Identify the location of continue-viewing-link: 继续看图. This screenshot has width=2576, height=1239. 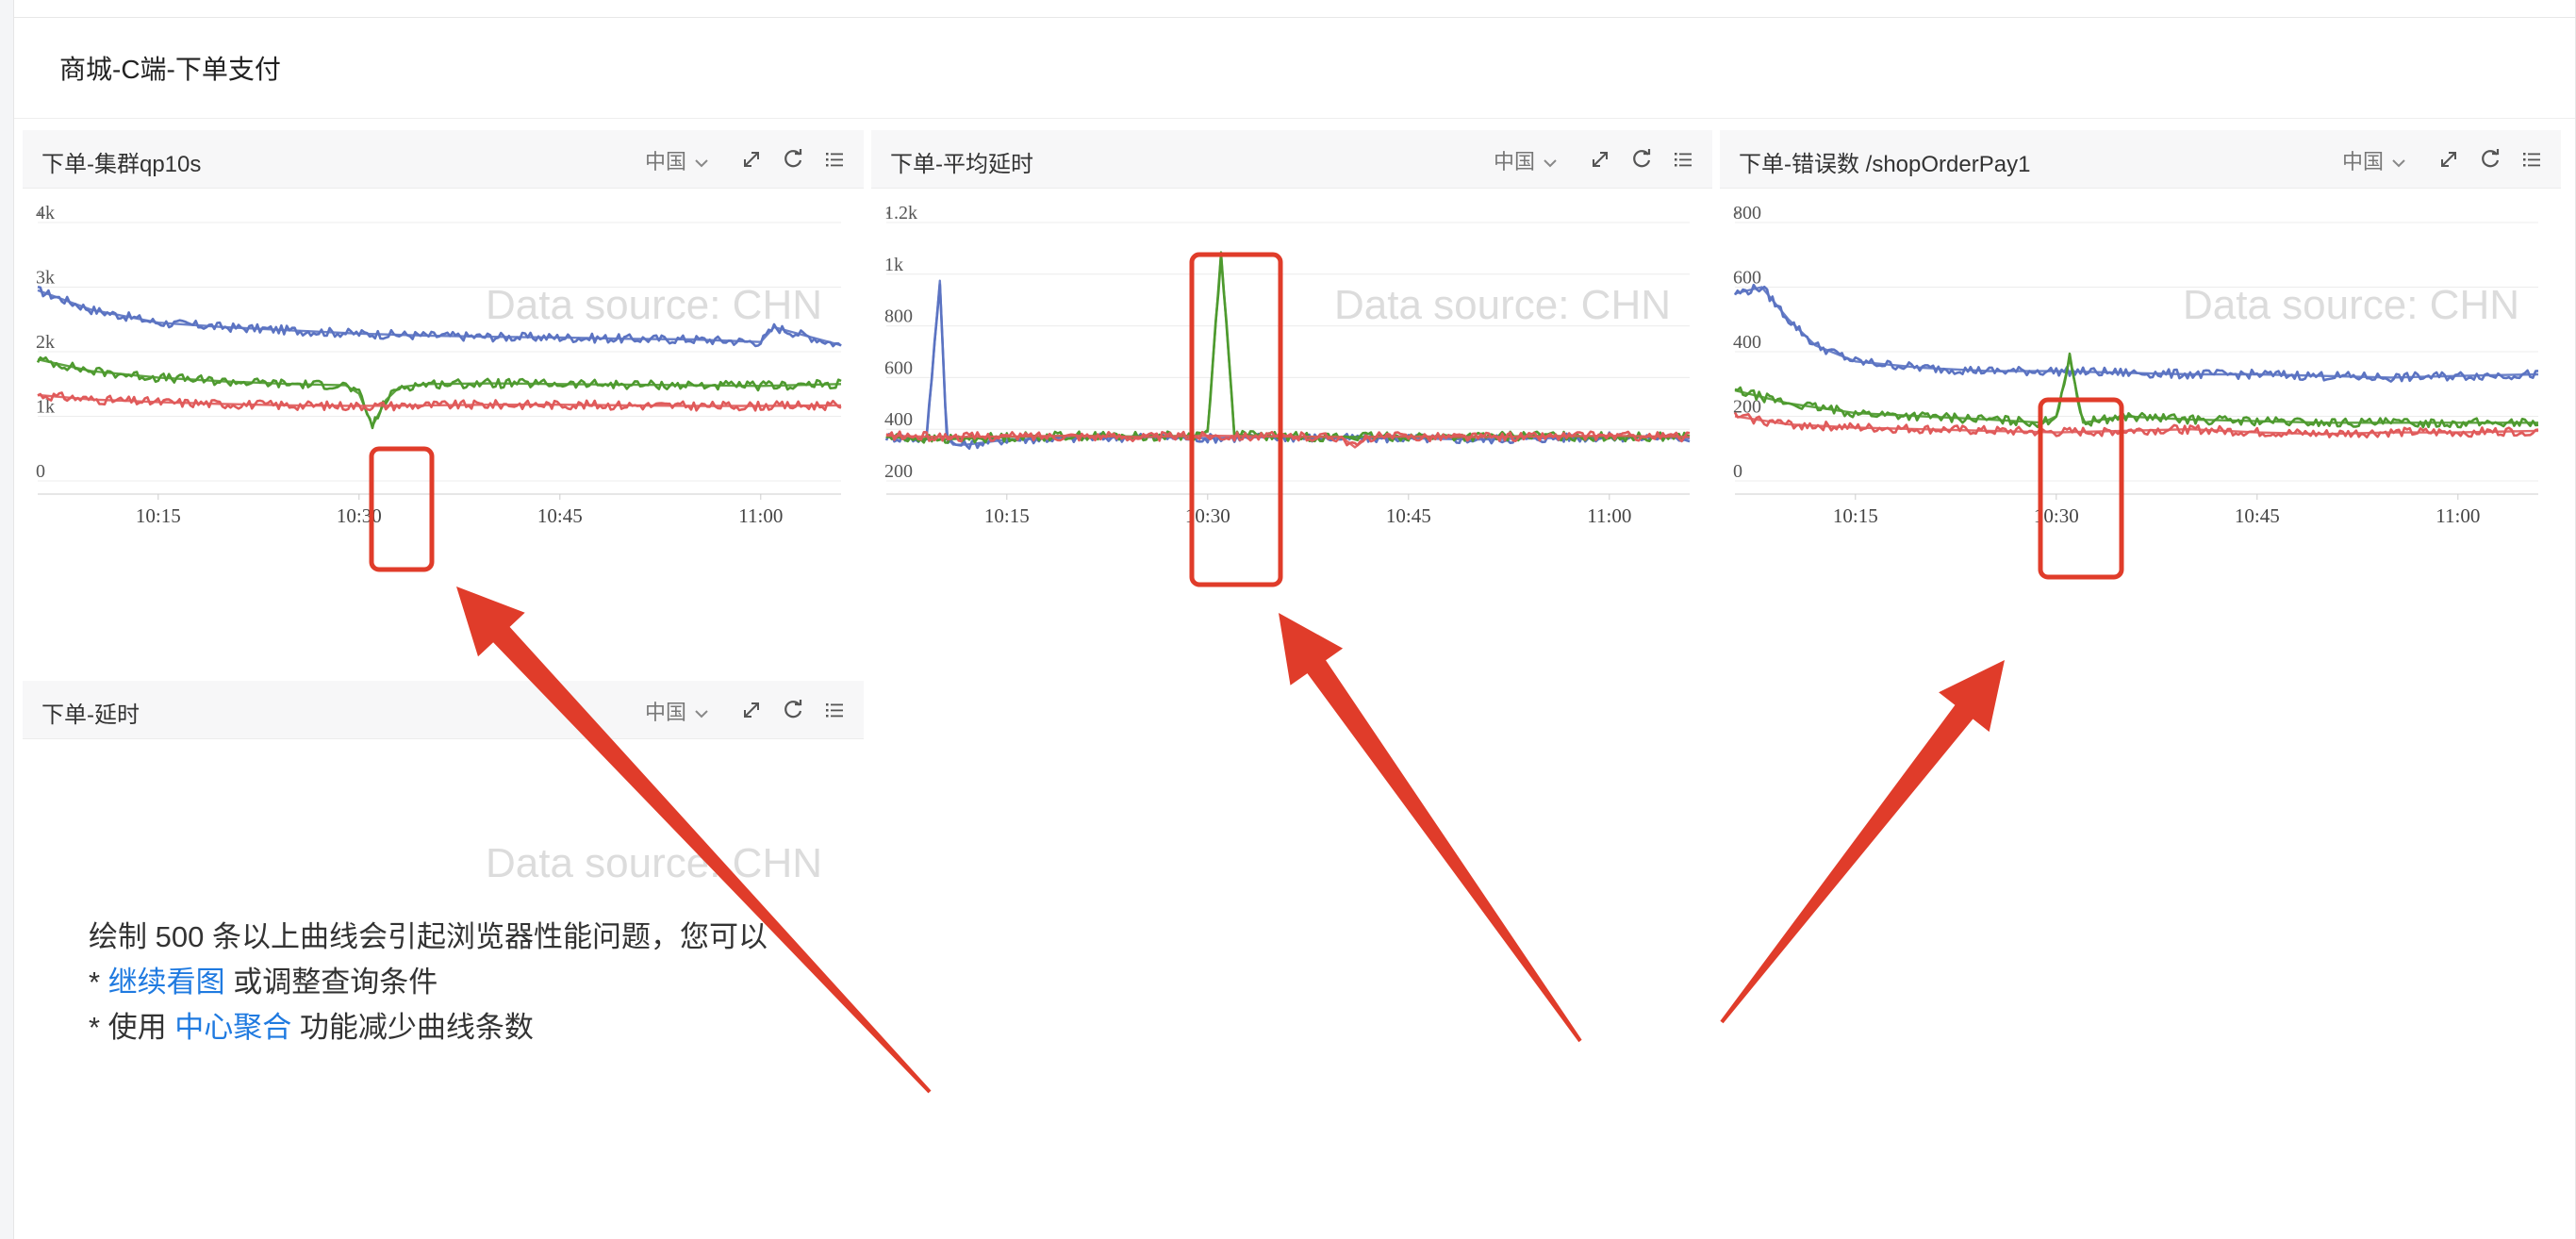
(166, 982).